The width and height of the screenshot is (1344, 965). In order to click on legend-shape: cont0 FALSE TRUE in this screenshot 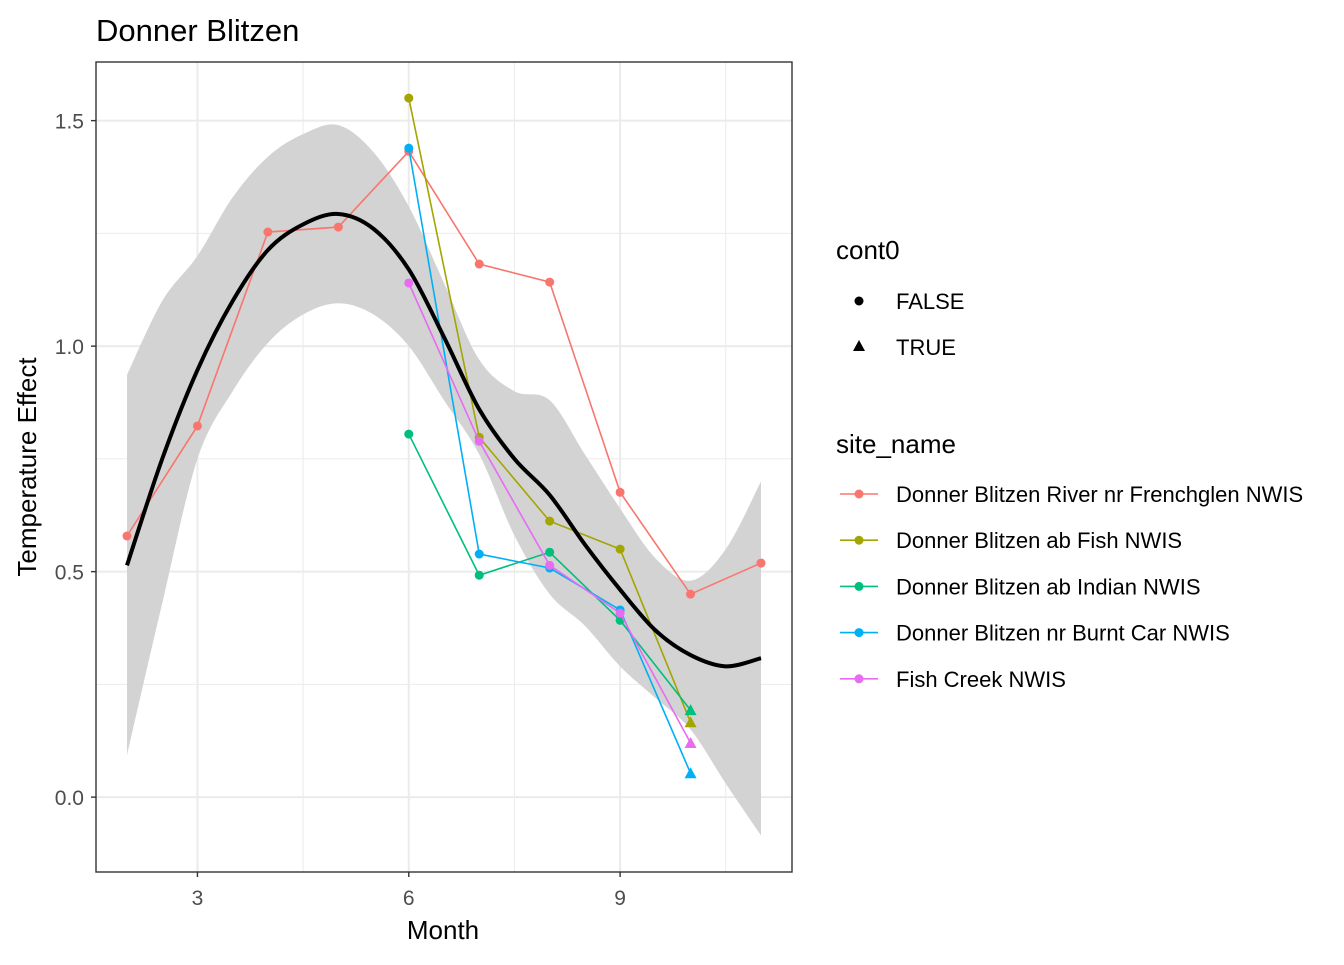, I will do `click(900, 297)`.